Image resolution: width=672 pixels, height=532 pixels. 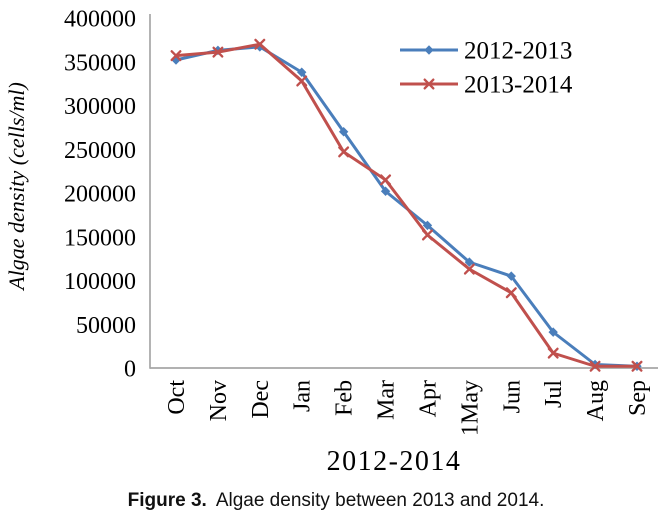 I want to click on legend-label: 2013-2014, so click(x=518, y=85).